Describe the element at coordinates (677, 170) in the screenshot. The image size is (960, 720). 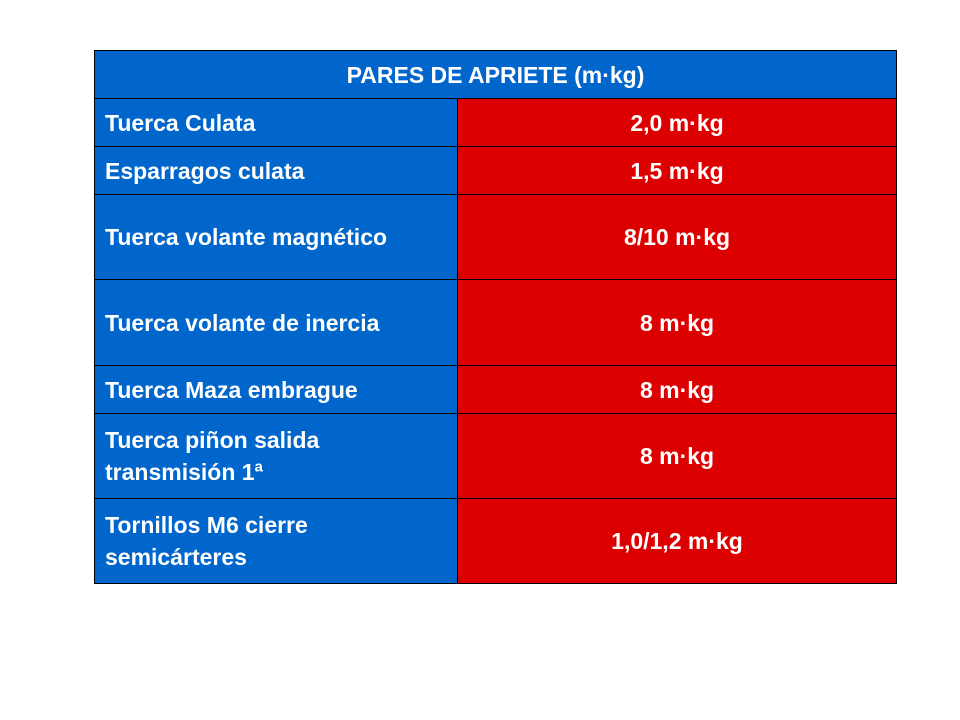
I see `row-value: 1,5 m·kg` at that location.